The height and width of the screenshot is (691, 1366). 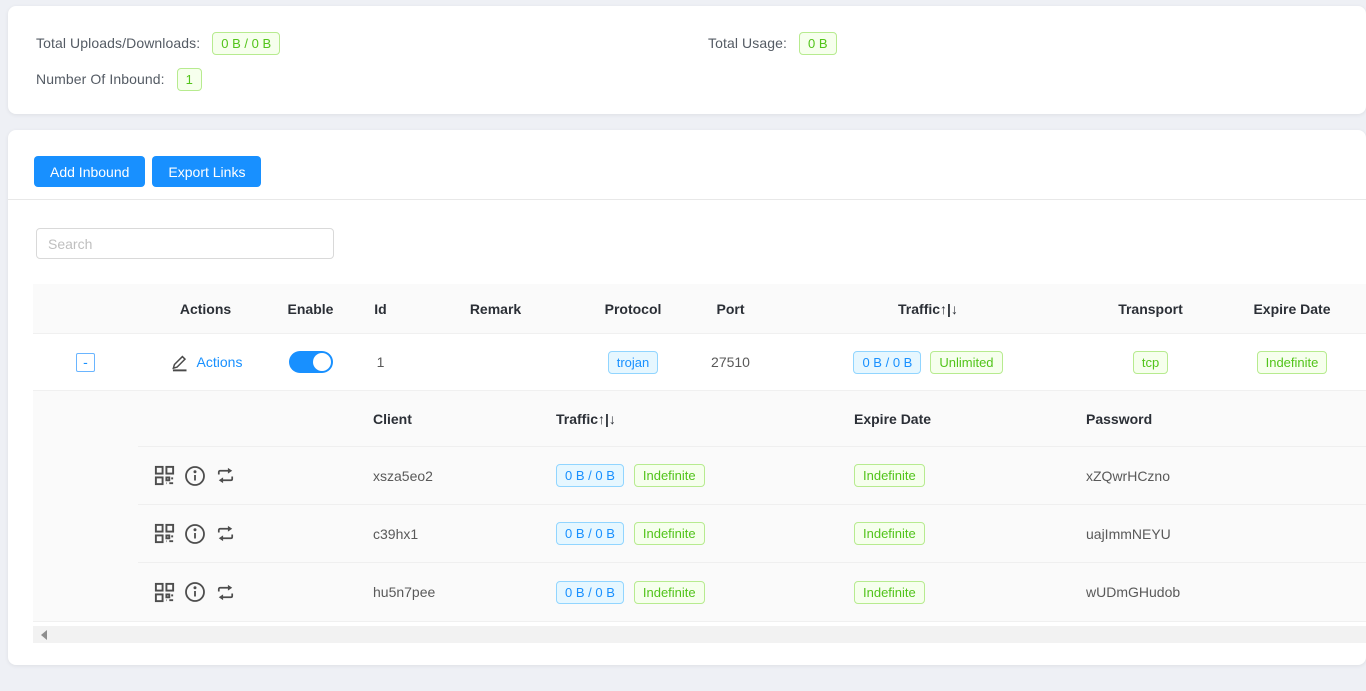 What do you see at coordinates (1119, 418) in the screenshot?
I see `clients-header-password: Password` at bounding box center [1119, 418].